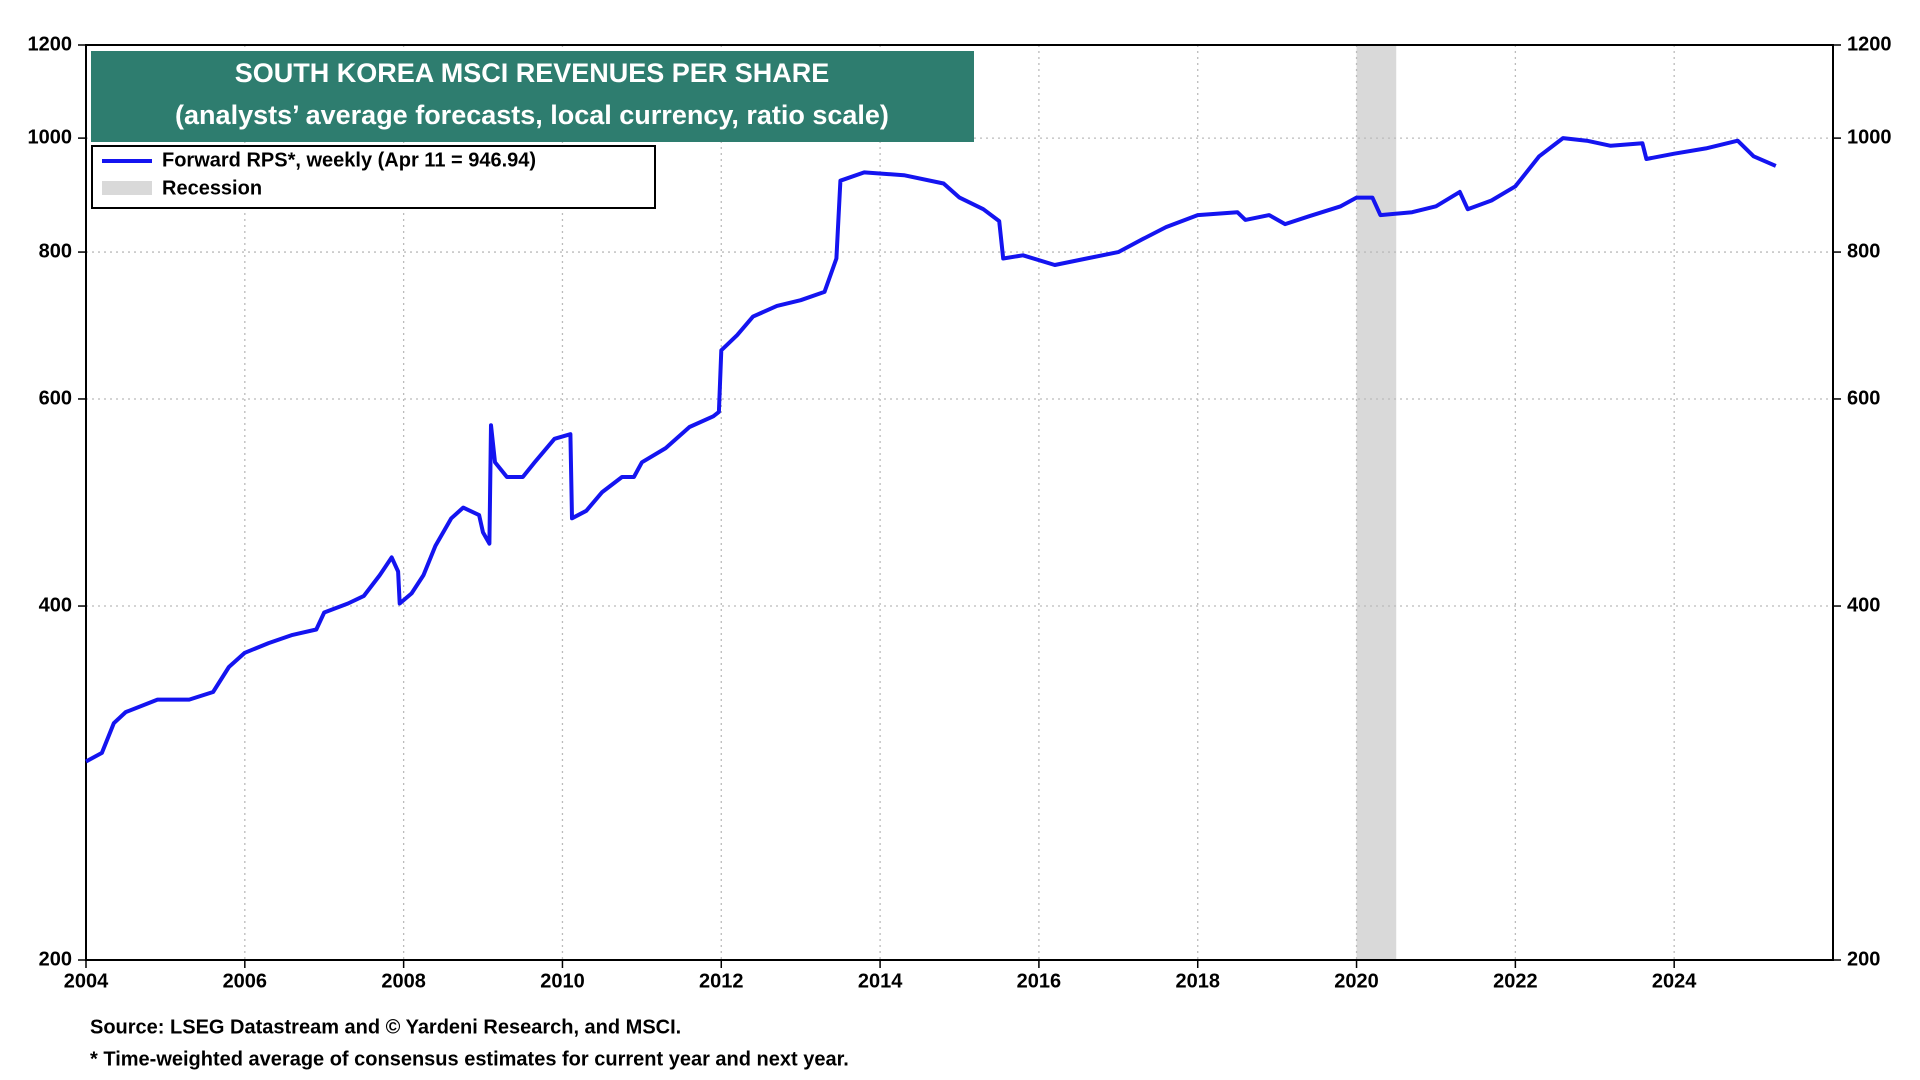 The height and width of the screenshot is (1080, 1920). I want to click on y2-tick-label: 600, so click(1863, 398).